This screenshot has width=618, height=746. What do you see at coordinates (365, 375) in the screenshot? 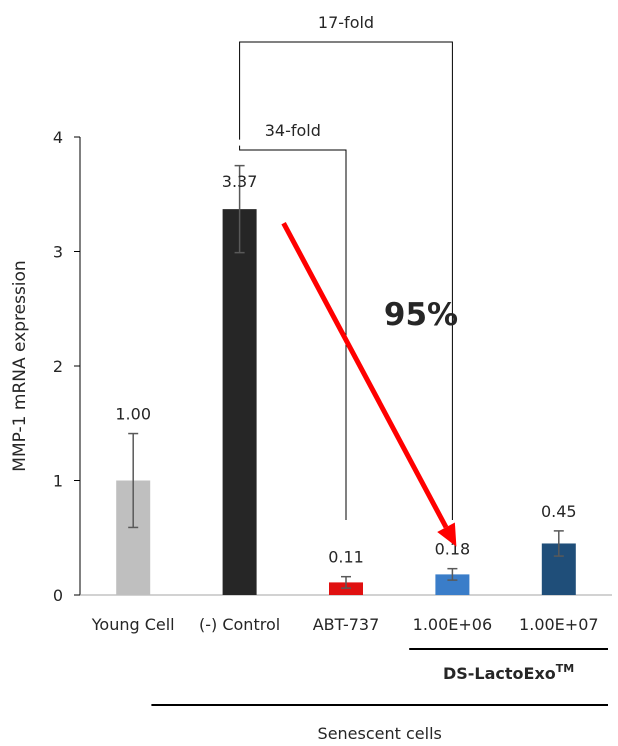
I see `arrow-shaft` at bounding box center [365, 375].